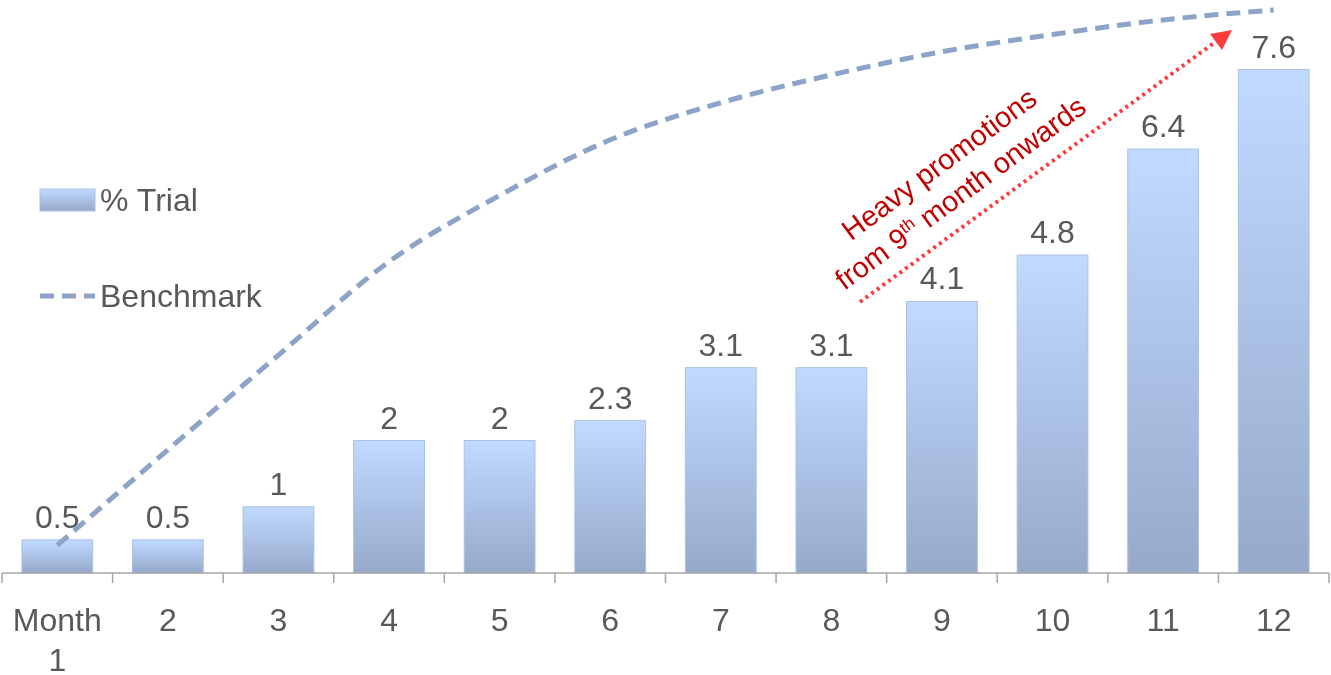 The height and width of the screenshot is (675, 1331). What do you see at coordinates (149, 200) in the screenshot?
I see `legend-label: % Trial` at bounding box center [149, 200].